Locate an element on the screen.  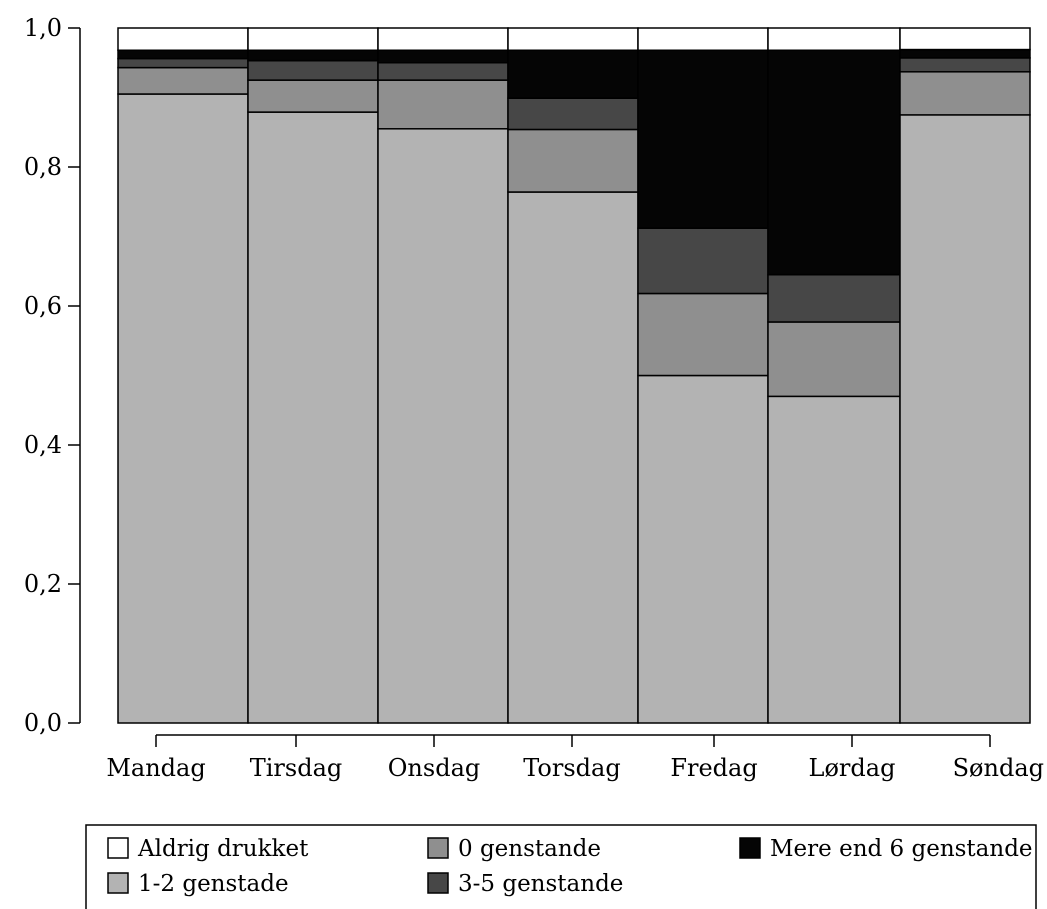
bar-torsdag-0-genstande is located at coordinates (573, 160).